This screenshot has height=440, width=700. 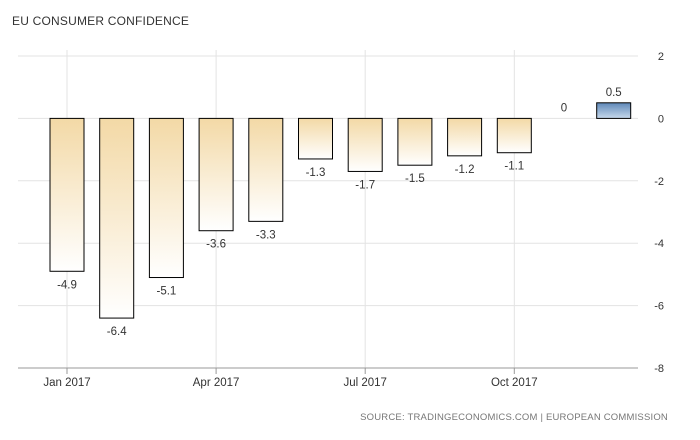 What do you see at coordinates (465, 170) in the screenshot?
I see `data-label: -1.2` at bounding box center [465, 170].